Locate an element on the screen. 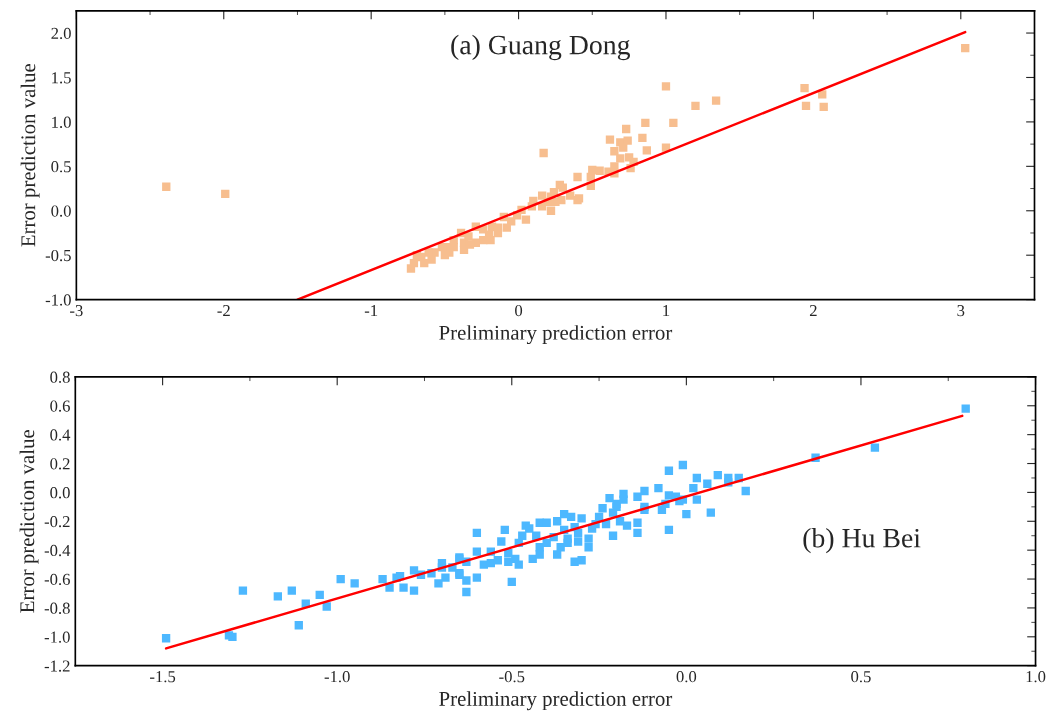  y-tick-label: 0.2 is located at coordinates (60, 464).